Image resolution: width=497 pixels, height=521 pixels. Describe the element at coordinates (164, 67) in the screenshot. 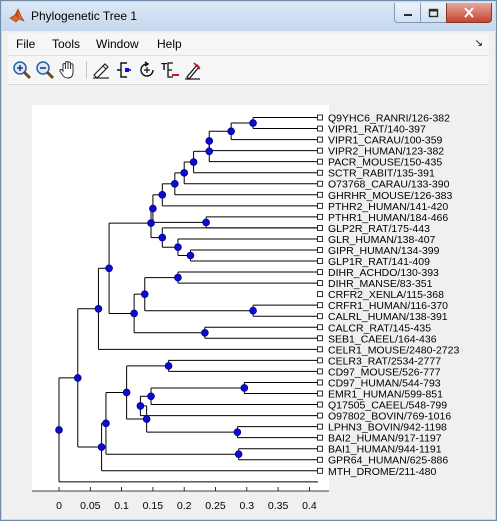

I see `svg-text: T` at that location.